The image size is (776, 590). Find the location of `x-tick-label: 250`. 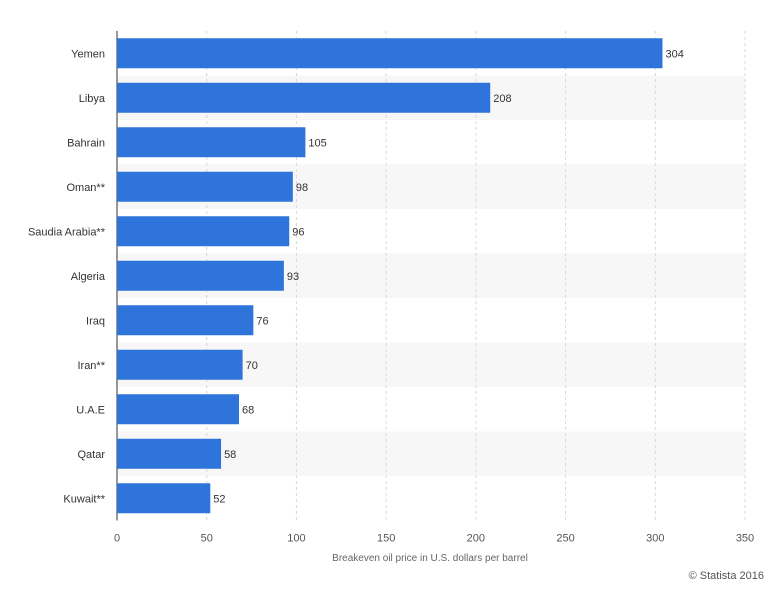

x-tick-label: 250 is located at coordinates (565, 539).